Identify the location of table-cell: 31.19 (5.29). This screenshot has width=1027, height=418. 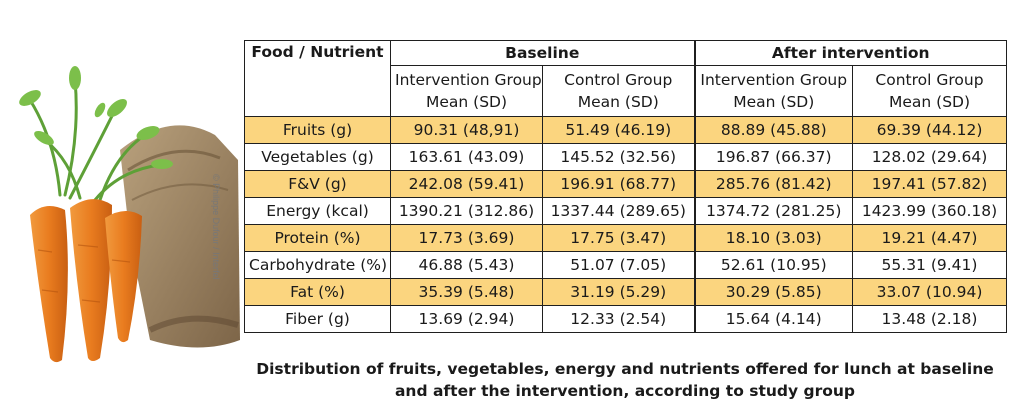
(618, 292).